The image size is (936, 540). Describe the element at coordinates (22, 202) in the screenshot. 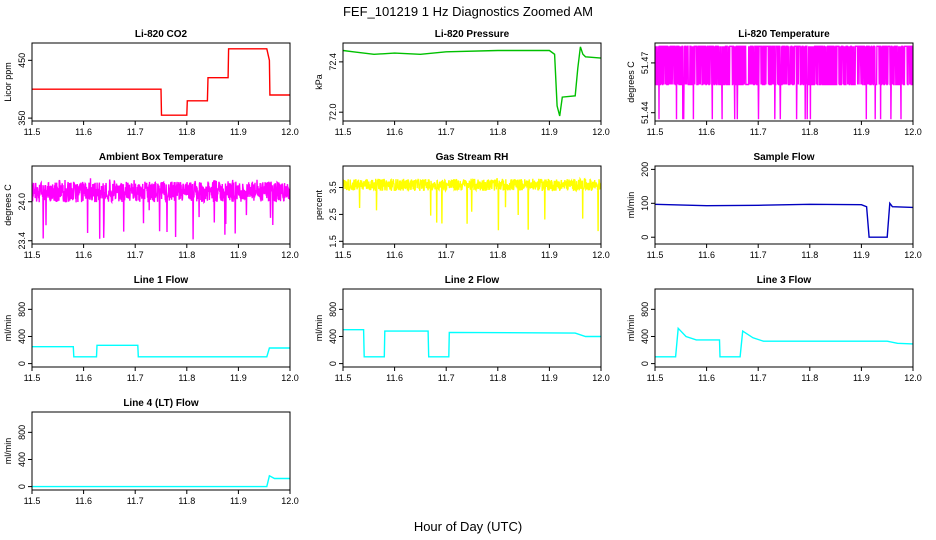

I see `y-tick-label: 24.0` at that location.